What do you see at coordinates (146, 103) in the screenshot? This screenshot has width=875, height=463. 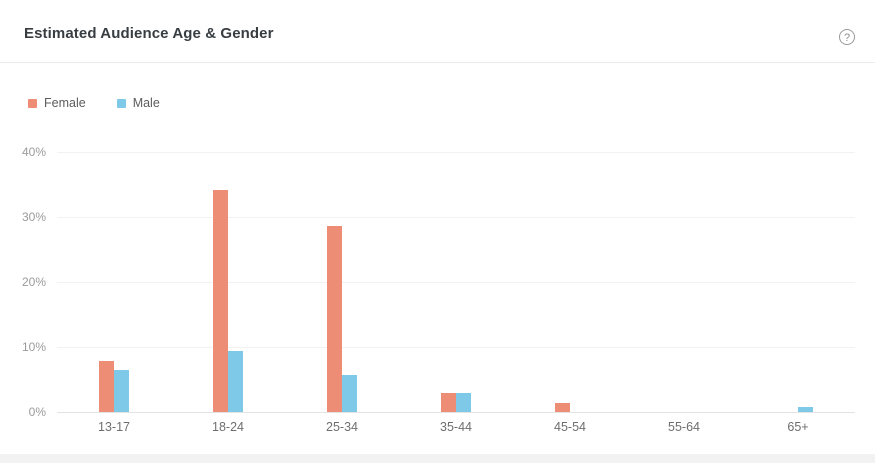 I see `legend-label: Male` at bounding box center [146, 103].